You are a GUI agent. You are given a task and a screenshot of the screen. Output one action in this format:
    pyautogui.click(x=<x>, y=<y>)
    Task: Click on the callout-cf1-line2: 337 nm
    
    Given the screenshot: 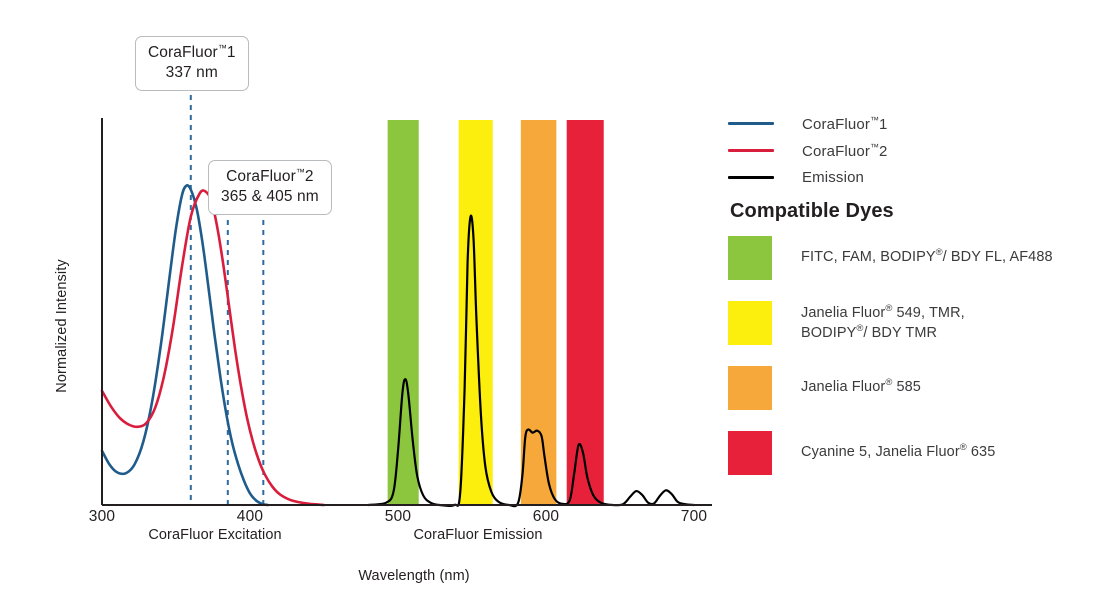 What is the action you would take?
    pyautogui.click(x=191, y=72)
    